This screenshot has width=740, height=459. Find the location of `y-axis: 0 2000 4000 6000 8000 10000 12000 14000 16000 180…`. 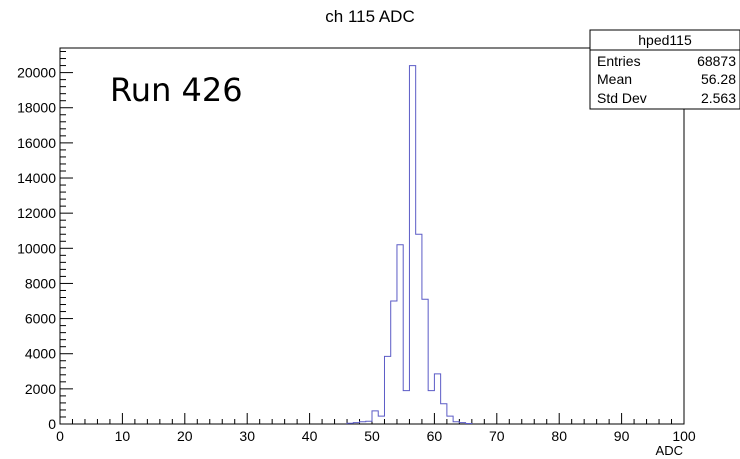

y-axis: 0 2000 4000 6000 8000 10000 12000 14000 16000 180… is located at coordinates (45, 241).